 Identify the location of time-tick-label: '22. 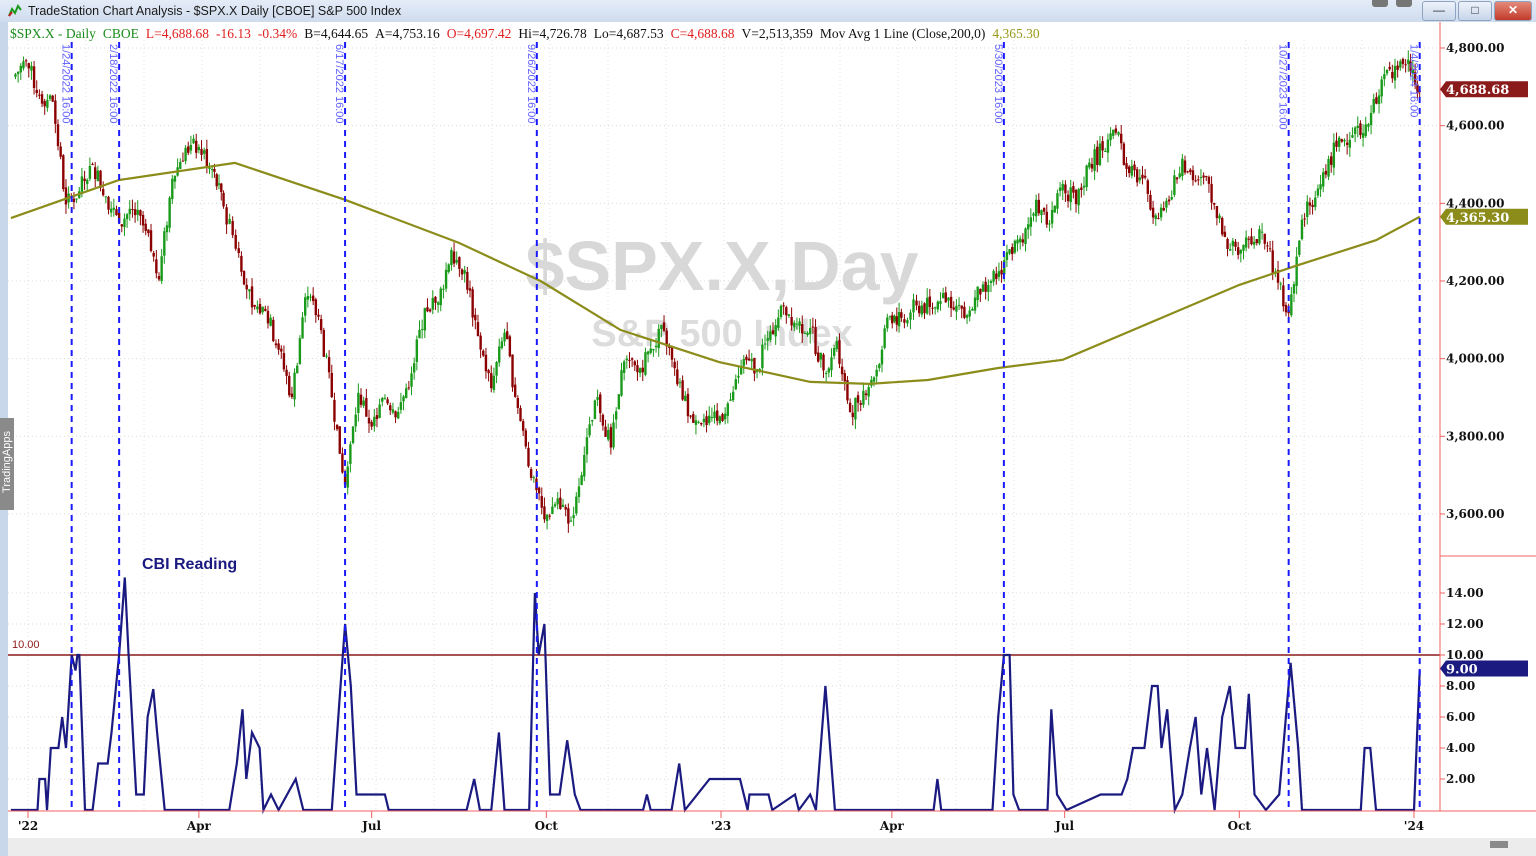
(28, 826).